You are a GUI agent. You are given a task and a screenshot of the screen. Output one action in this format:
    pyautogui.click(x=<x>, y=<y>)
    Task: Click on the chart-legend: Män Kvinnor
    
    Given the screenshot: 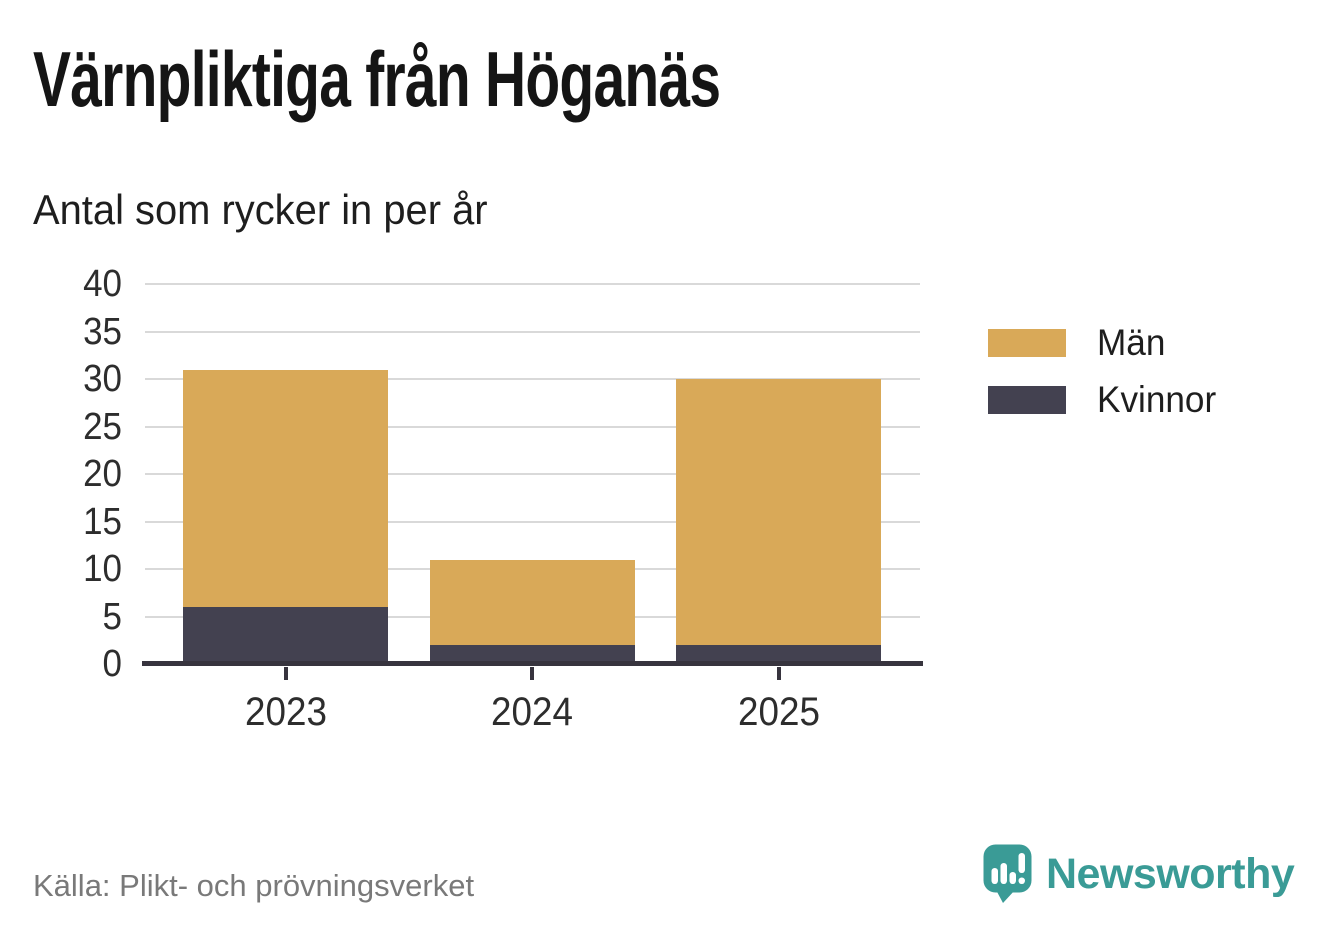 What is the action you would take?
    pyautogui.click(x=1105, y=382)
    